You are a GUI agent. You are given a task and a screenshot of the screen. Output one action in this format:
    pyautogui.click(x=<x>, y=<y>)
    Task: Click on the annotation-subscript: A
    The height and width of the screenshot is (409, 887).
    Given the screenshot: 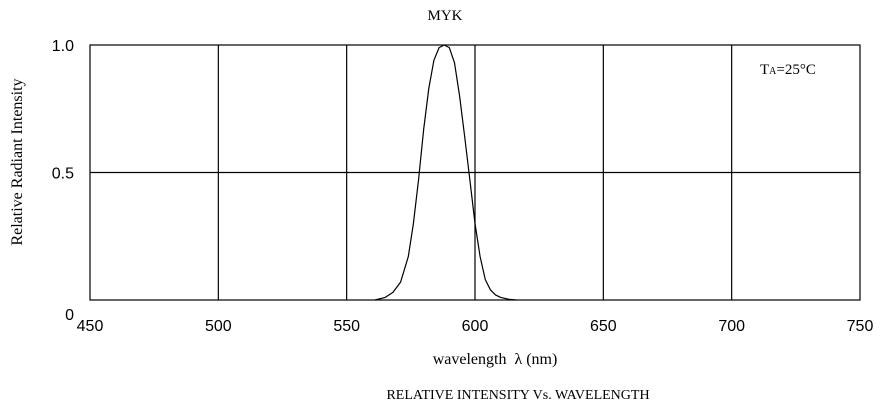 What is the action you would take?
    pyautogui.click(x=773, y=71)
    